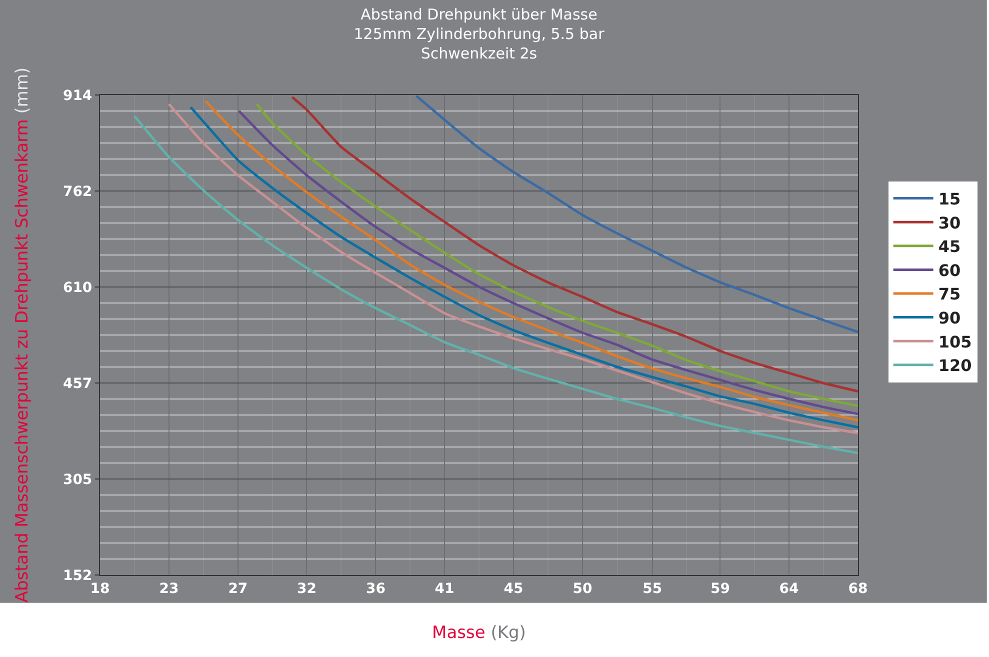 The width and height of the screenshot is (989, 657). What do you see at coordinates (789, 588) in the screenshot?
I see `x-tick-label: 64` at bounding box center [789, 588].